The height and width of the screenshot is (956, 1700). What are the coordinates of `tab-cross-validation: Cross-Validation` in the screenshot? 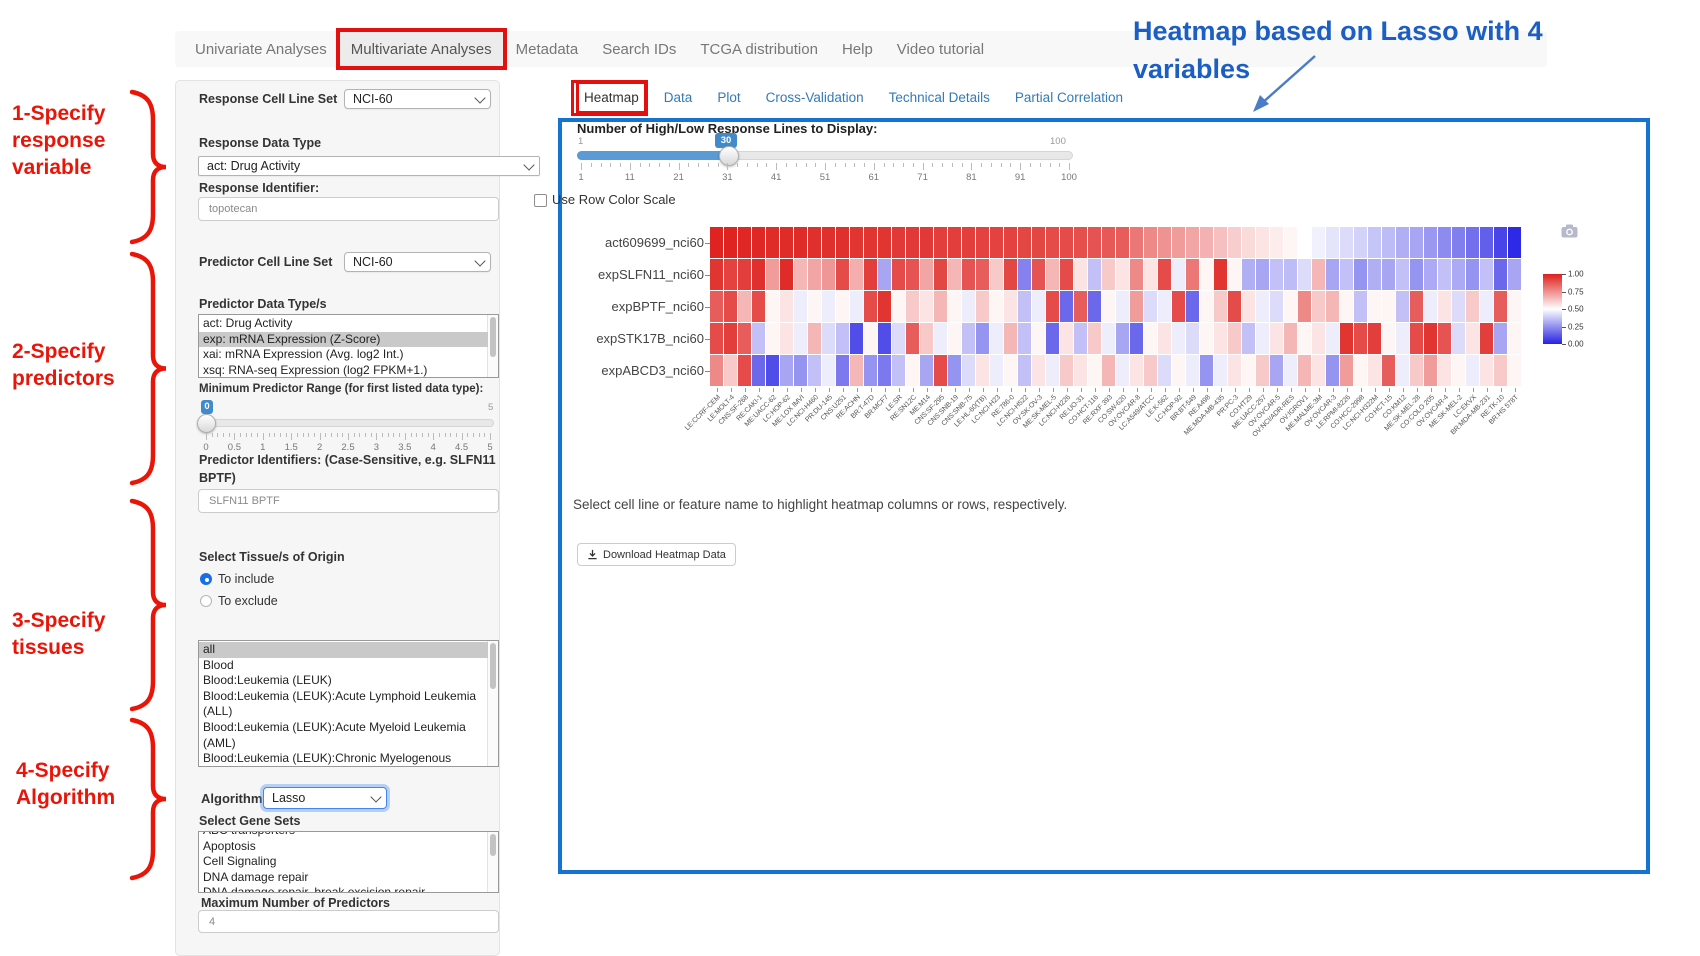 It's located at (814, 97).